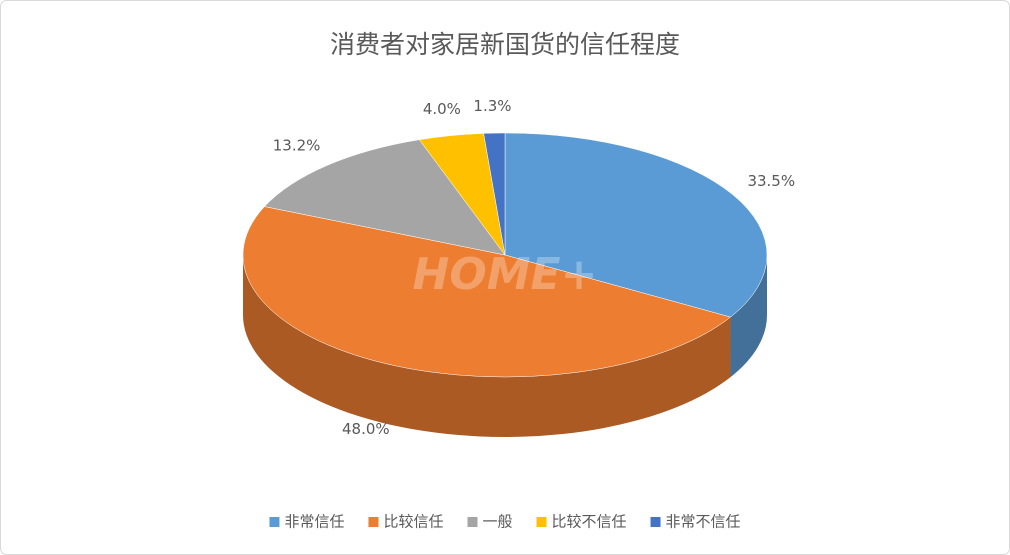 The image size is (1010, 555). Describe the element at coordinates (314, 522) in the screenshot. I see `legend-label: 非常信任` at that location.